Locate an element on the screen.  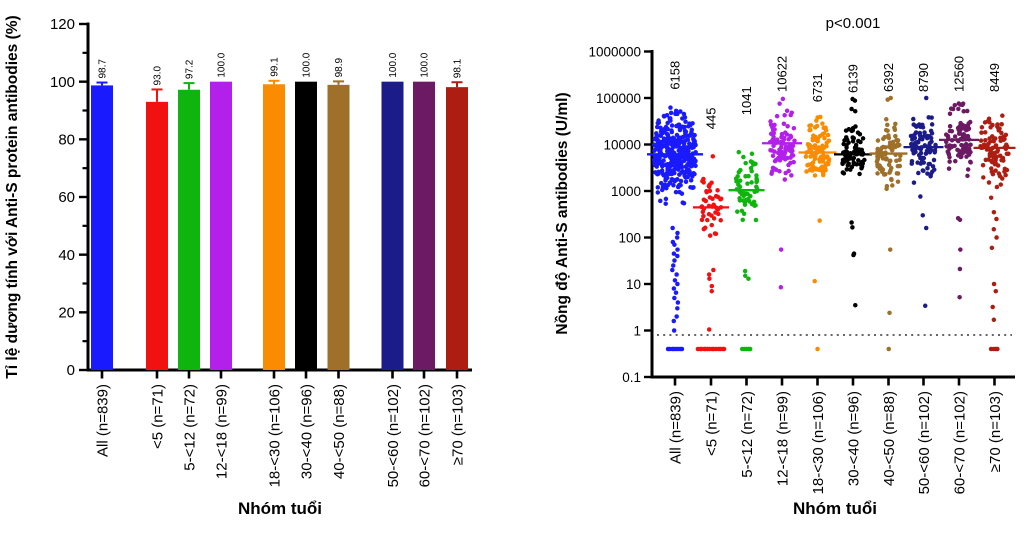
y-tick-label: 0.1 is located at coordinates (631, 377).